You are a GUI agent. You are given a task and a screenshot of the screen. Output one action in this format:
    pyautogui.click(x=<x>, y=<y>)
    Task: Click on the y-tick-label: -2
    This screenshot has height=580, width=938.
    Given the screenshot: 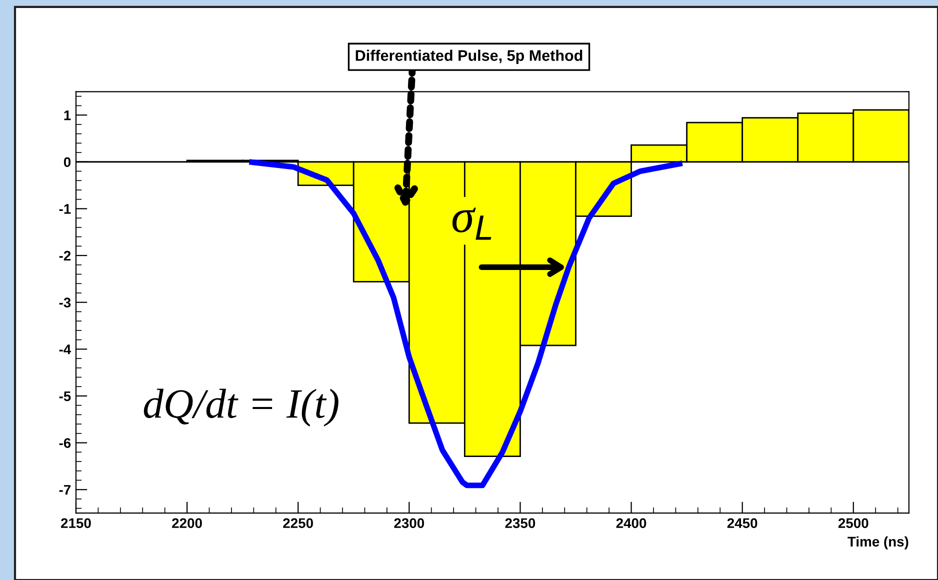 What is the action you would take?
    pyautogui.click(x=65, y=255)
    